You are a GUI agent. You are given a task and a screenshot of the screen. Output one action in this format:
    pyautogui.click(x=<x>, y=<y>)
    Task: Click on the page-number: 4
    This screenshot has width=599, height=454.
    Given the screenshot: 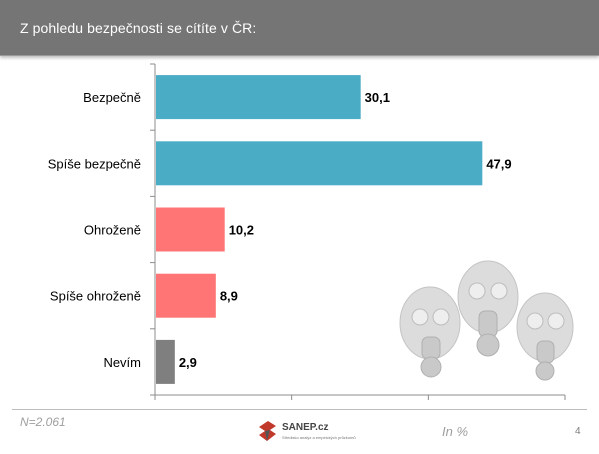 What is the action you would take?
    pyautogui.click(x=578, y=431)
    